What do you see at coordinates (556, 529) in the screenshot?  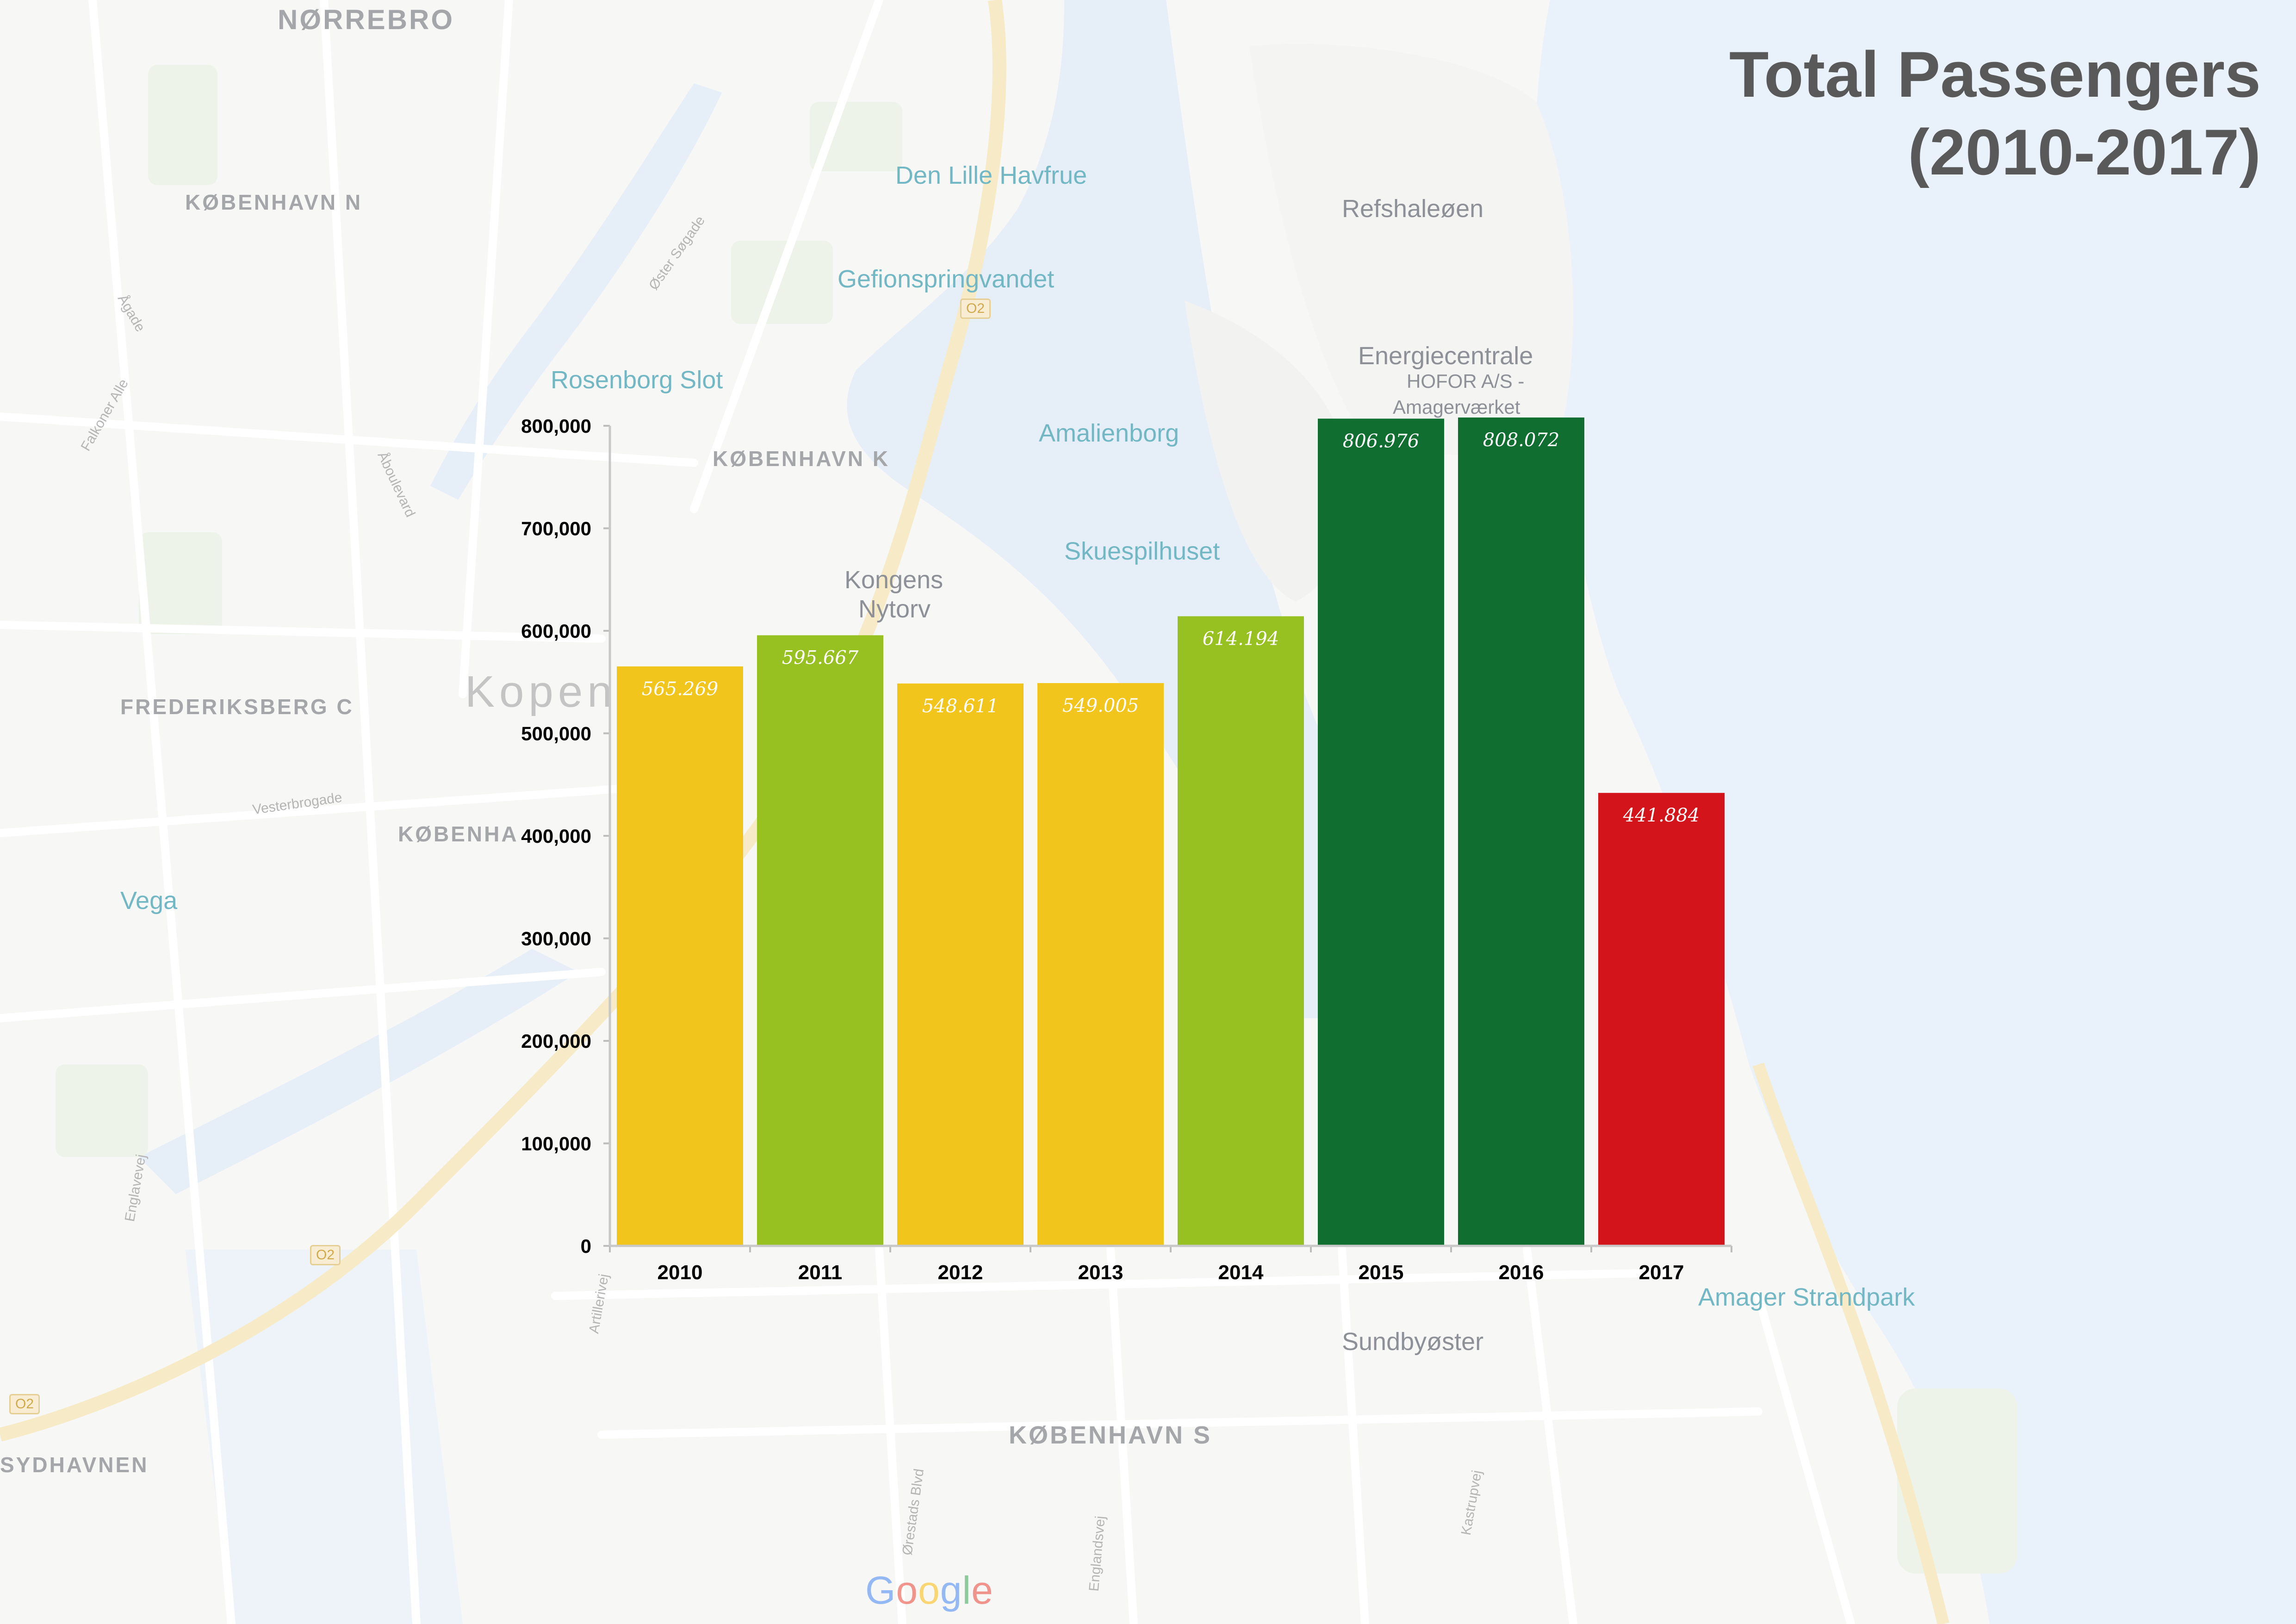 I see `y-tick-label-700000: 700,000` at bounding box center [556, 529].